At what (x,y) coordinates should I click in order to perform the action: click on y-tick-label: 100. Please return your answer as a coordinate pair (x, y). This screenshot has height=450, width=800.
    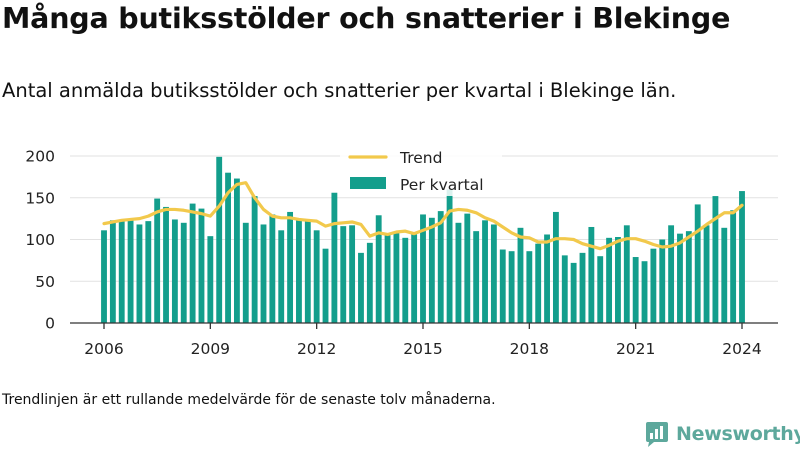
    Looking at the image, I should click on (40, 240).